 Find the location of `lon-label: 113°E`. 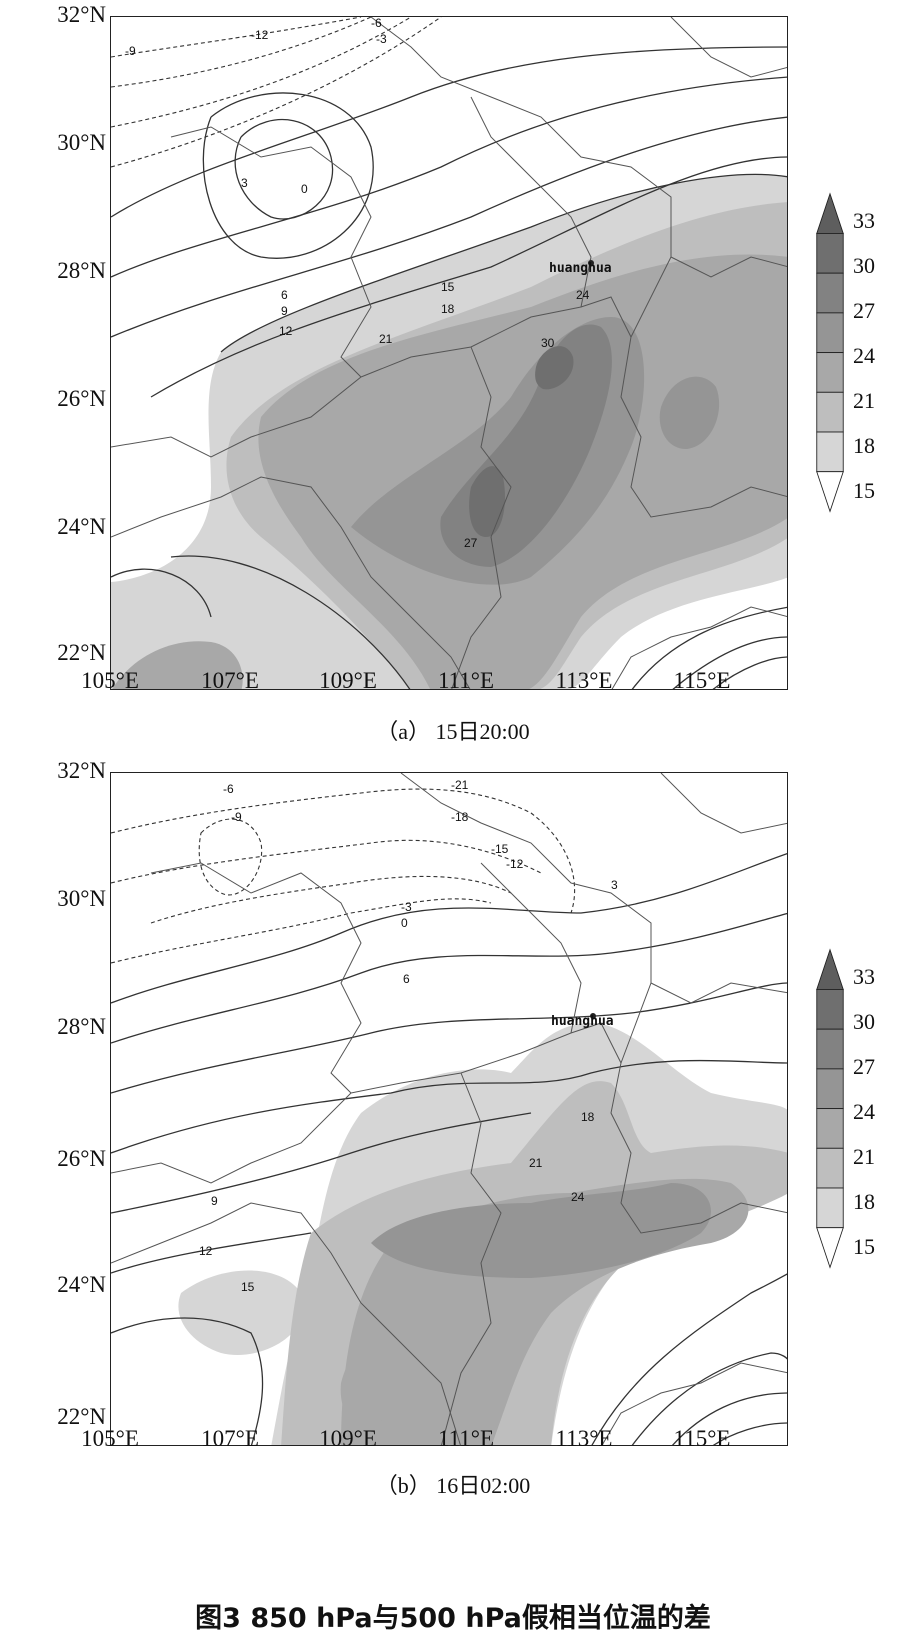

lon-label: 113°E is located at coordinates (584, 680).